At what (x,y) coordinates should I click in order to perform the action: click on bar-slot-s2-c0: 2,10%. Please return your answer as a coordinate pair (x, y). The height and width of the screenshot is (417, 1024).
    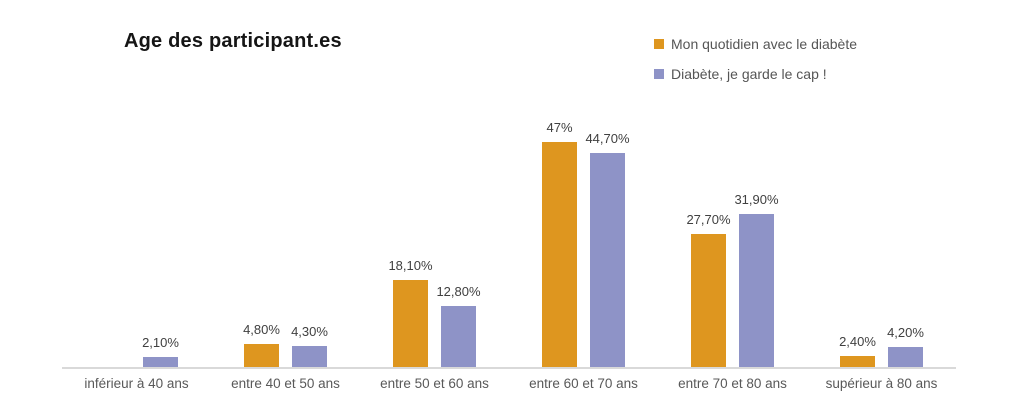
    Looking at the image, I should click on (160, 183).